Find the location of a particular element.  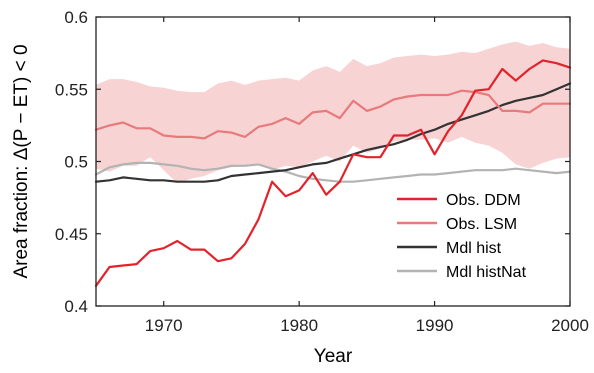

x-tick-label: 2000 is located at coordinates (570, 325).